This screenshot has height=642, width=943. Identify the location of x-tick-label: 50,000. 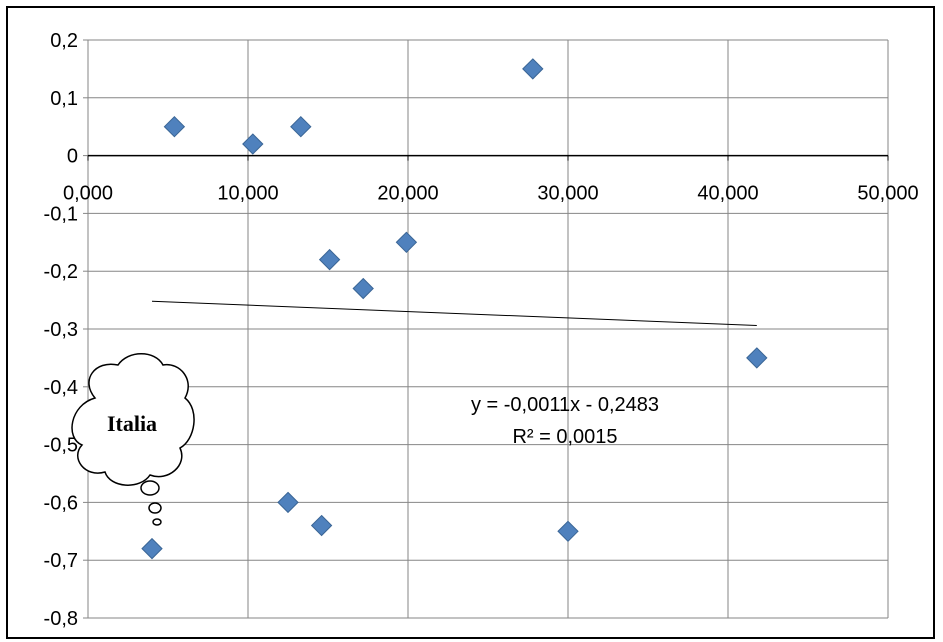
(887, 194).